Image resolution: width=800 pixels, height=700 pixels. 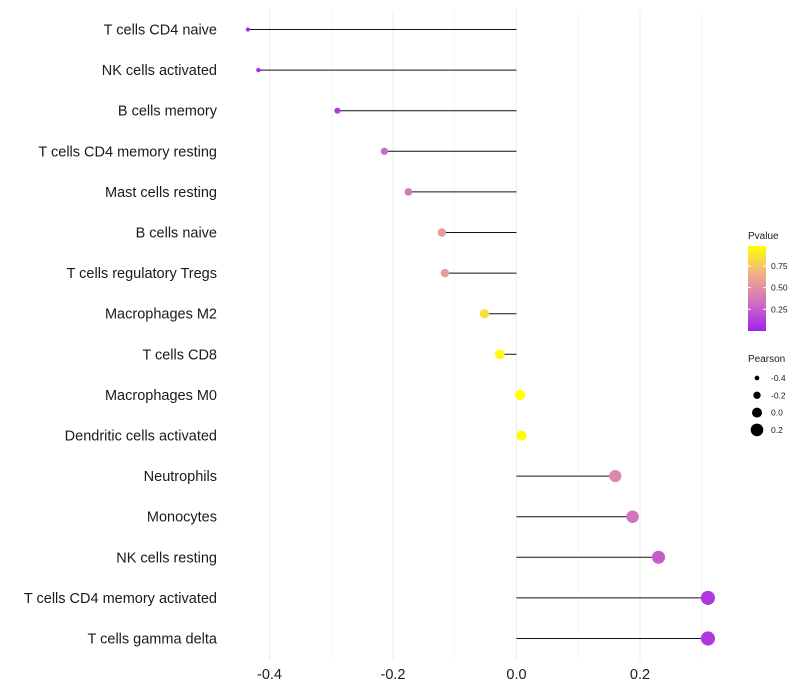 I want to click on x-tick-label-2: 0.0, so click(x=516, y=675).